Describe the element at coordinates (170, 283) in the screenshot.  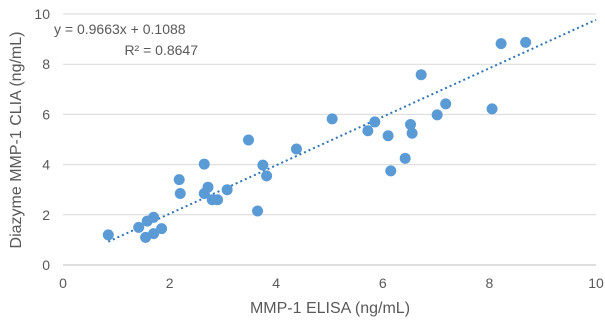
I see `x-tick-label: 2` at that location.